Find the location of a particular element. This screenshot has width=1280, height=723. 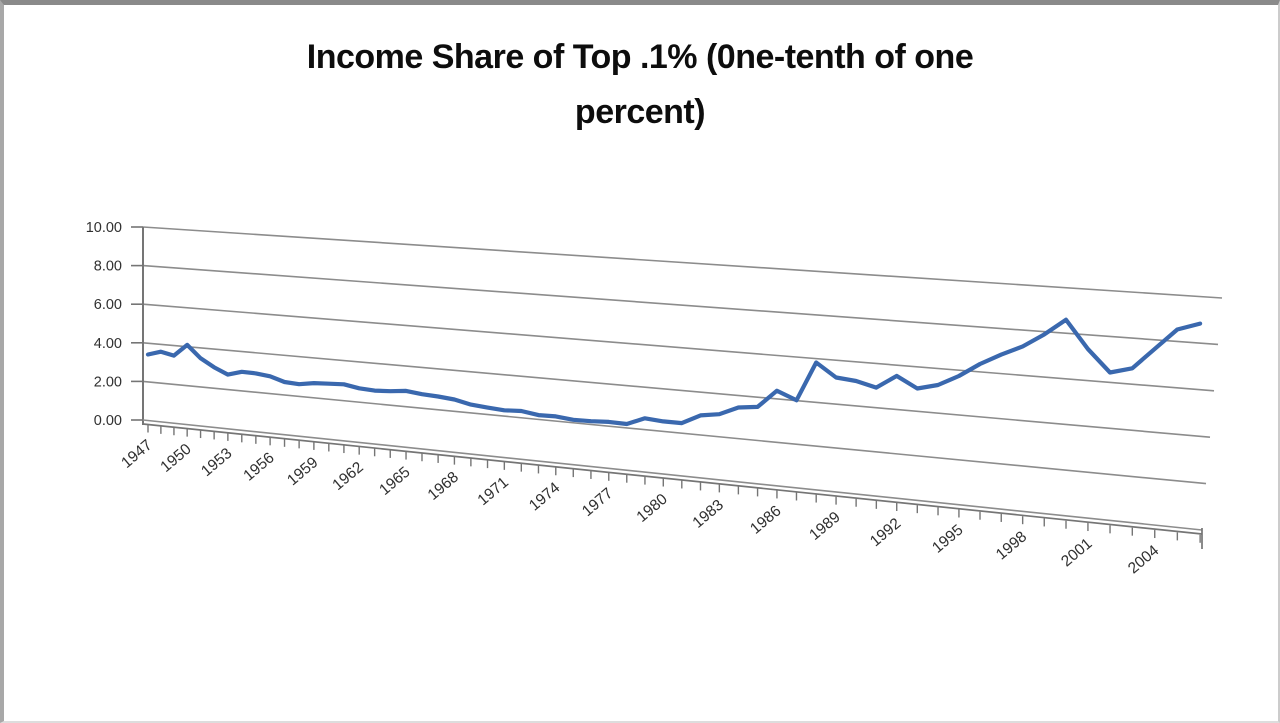

x-axis-line is located at coordinates (672, 479).